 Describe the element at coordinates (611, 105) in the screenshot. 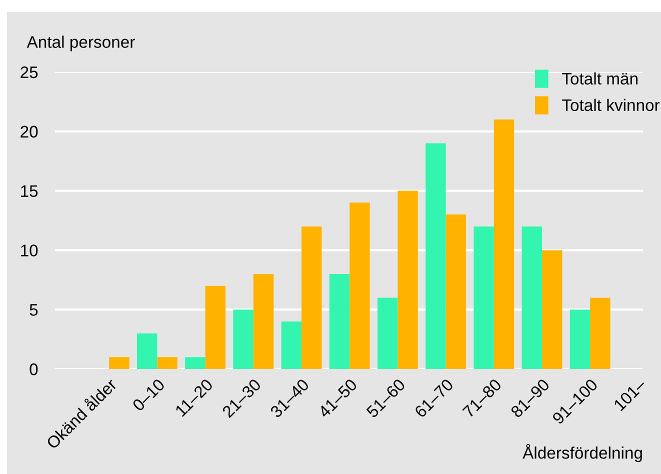

I see `legend-label: Totalt kvinnor` at that location.